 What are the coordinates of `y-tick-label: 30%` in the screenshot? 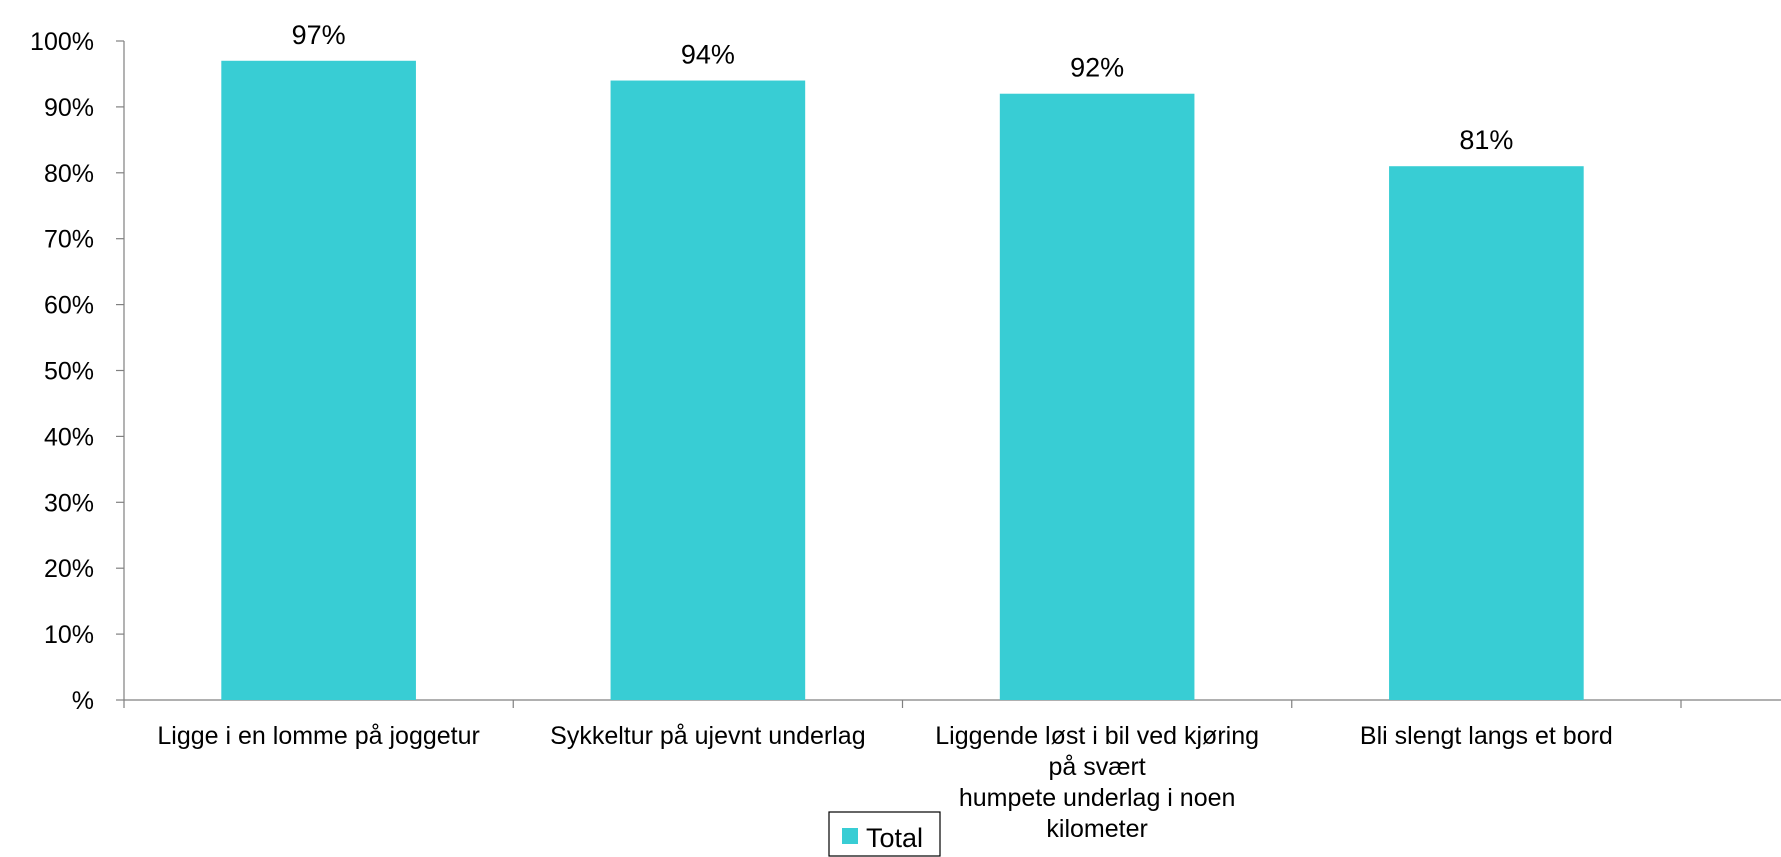 It's located at (69, 503).